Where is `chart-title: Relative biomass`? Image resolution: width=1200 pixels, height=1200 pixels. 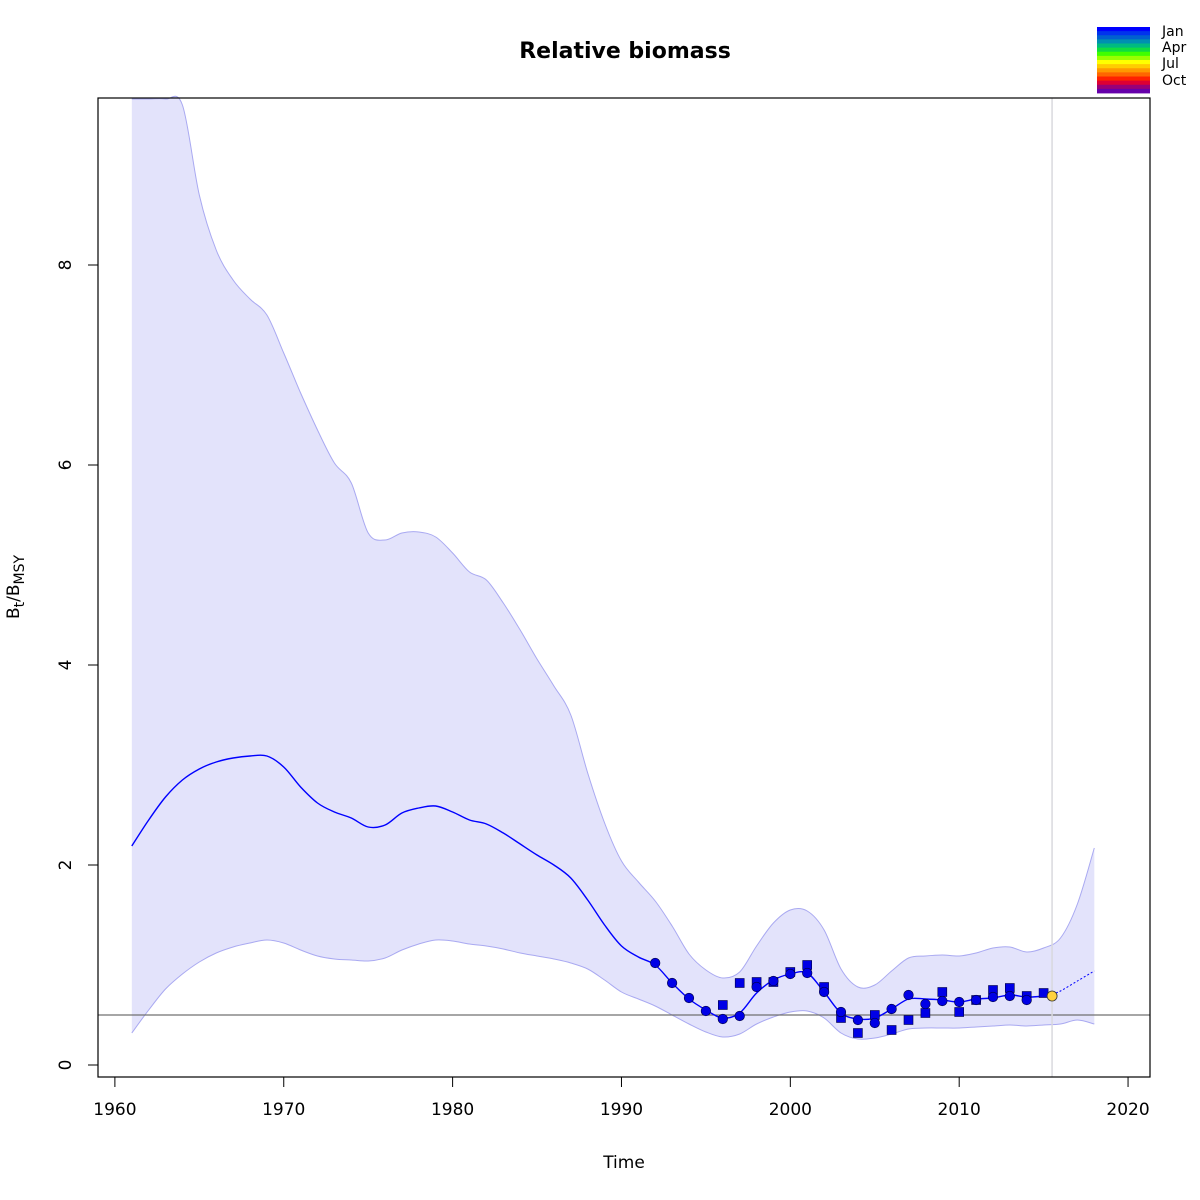
chart-title: Relative biomass is located at coordinates (625, 51).